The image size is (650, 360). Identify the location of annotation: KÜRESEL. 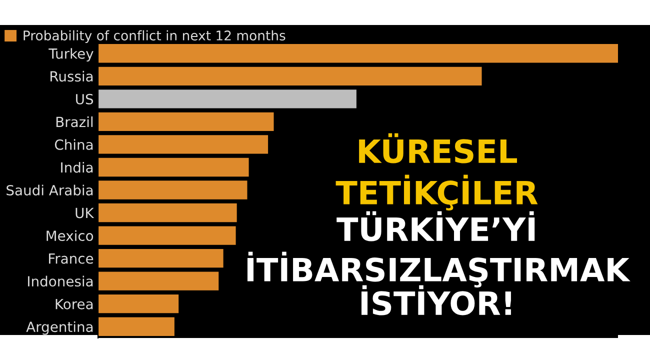
(438, 148).